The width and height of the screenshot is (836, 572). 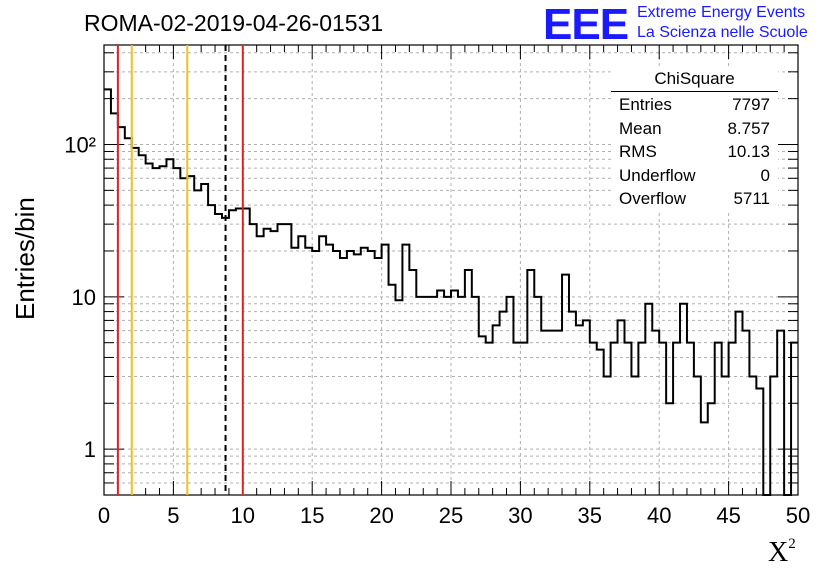 I want to click on x-tick-label: 0, so click(x=104, y=515).